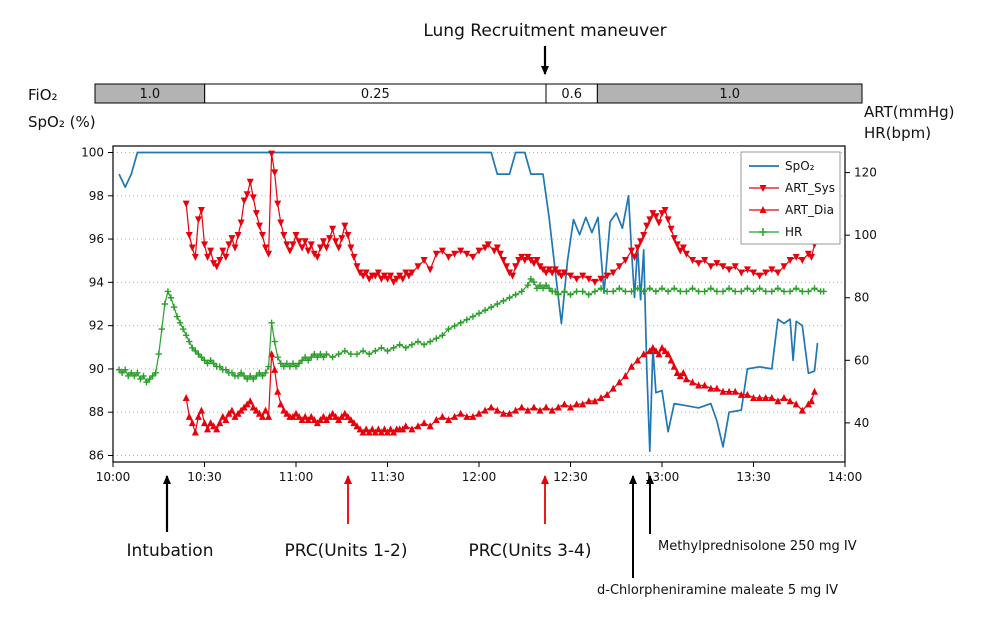 The image size is (986, 631). I want to click on fio2-segment, so click(729, 93).